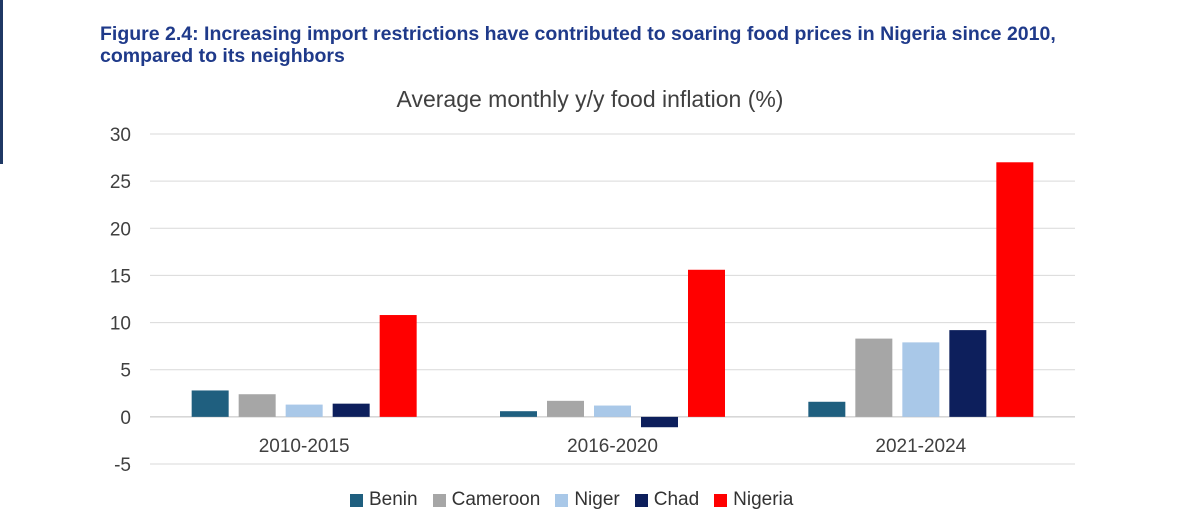 The image size is (1200, 513). What do you see at coordinates (612, 411) in the screenshot?
I see `bar-niger-2016-2020` at bounding box center [612, 411].